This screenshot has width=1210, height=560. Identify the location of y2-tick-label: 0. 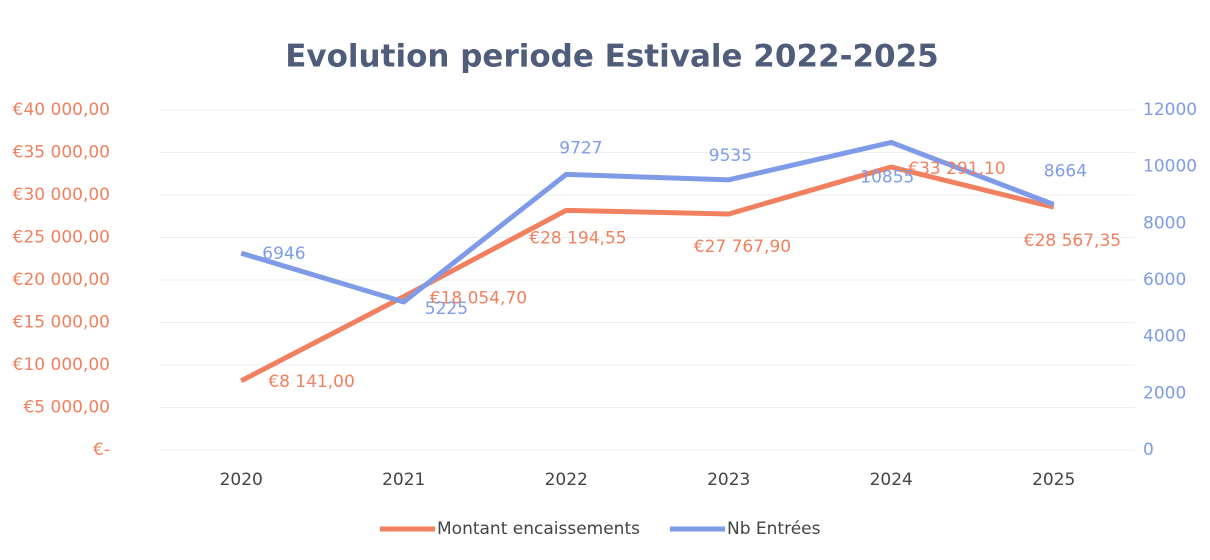
(1148, 450).